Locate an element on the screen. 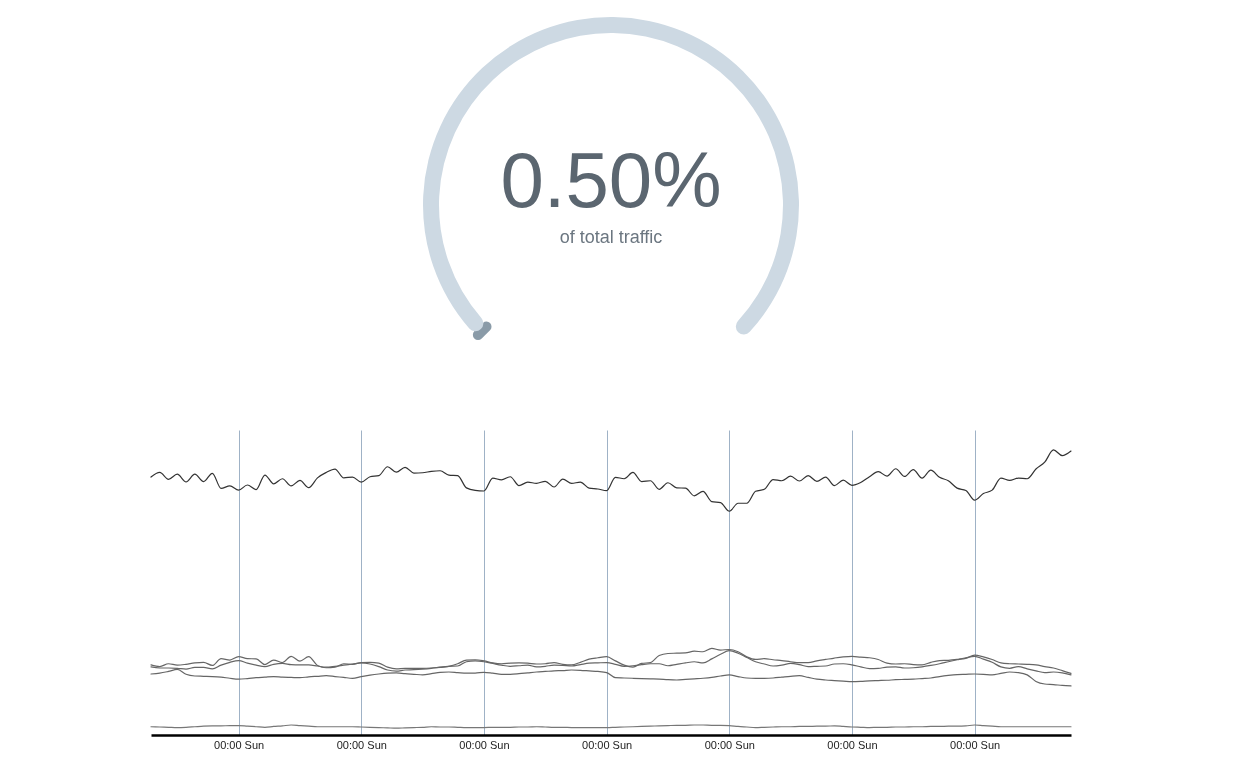 The height and width of the screenshot is (768, 1243). text: of total traffic is located at coordinates (611, 237).